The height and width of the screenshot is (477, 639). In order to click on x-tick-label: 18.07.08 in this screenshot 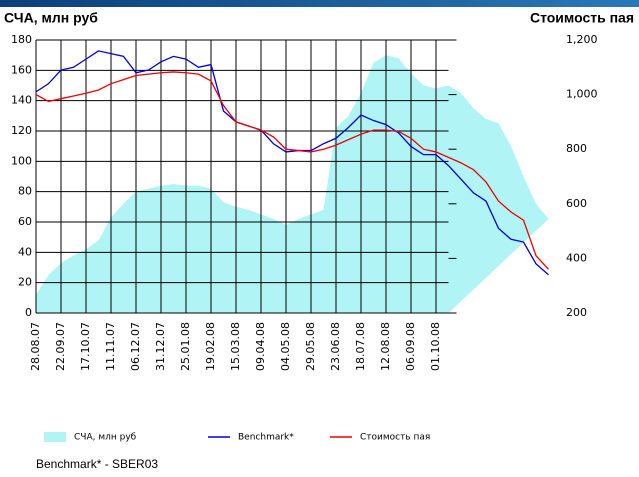, I will do `click(360, 346)`.